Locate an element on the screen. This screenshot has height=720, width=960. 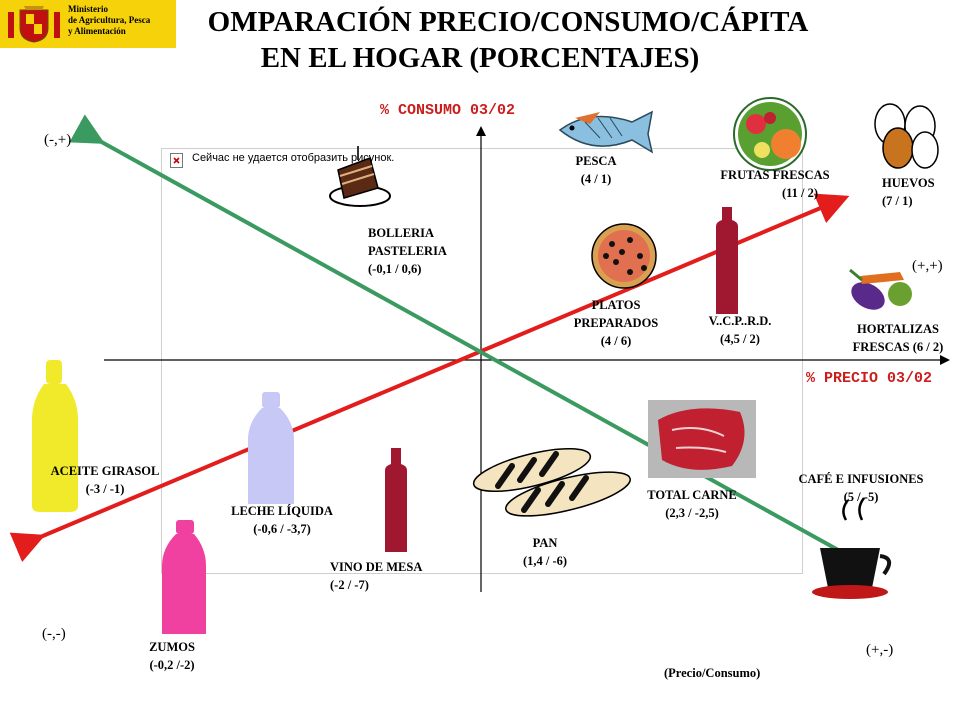
item-vcprd-value: (4,5 / 2) is located at coordinates (740, 339).